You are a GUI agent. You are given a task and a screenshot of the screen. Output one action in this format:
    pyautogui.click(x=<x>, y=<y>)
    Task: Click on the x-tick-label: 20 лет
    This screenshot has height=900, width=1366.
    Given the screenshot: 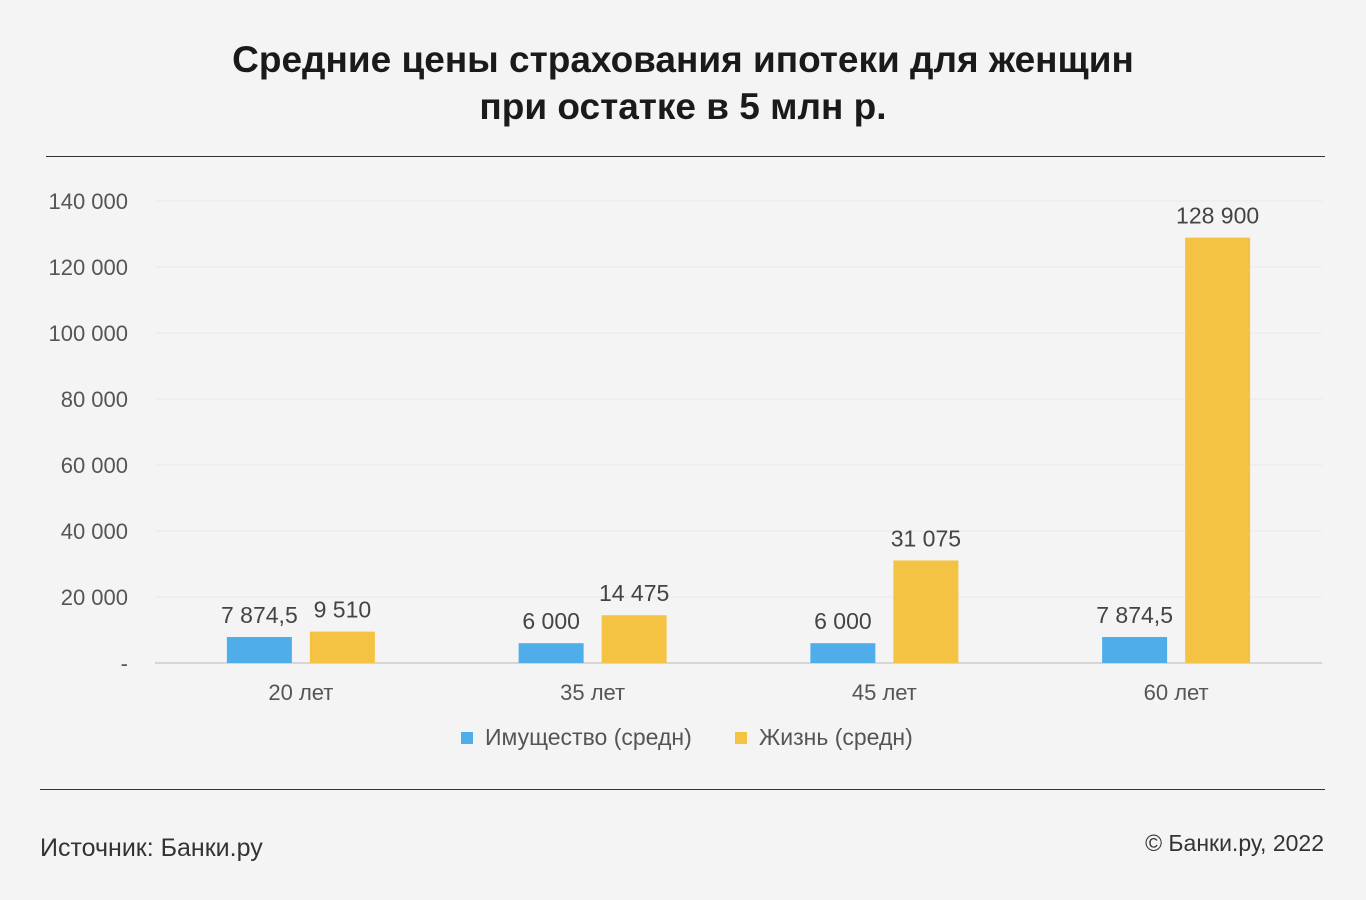 What is the action you would take?
    pyautogui.click(x=300, y=692)
    